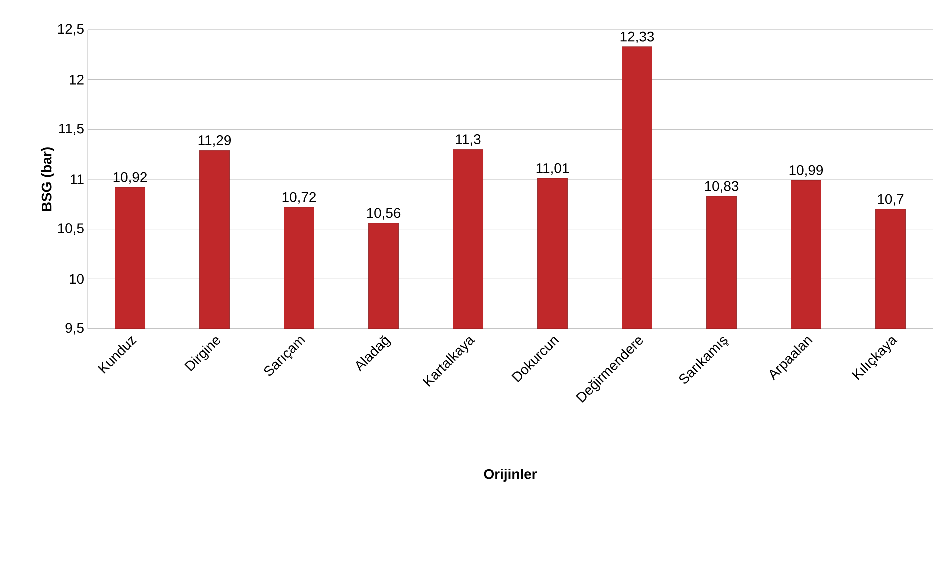  I want to click on data-label: 11,29, so click(215, 142).